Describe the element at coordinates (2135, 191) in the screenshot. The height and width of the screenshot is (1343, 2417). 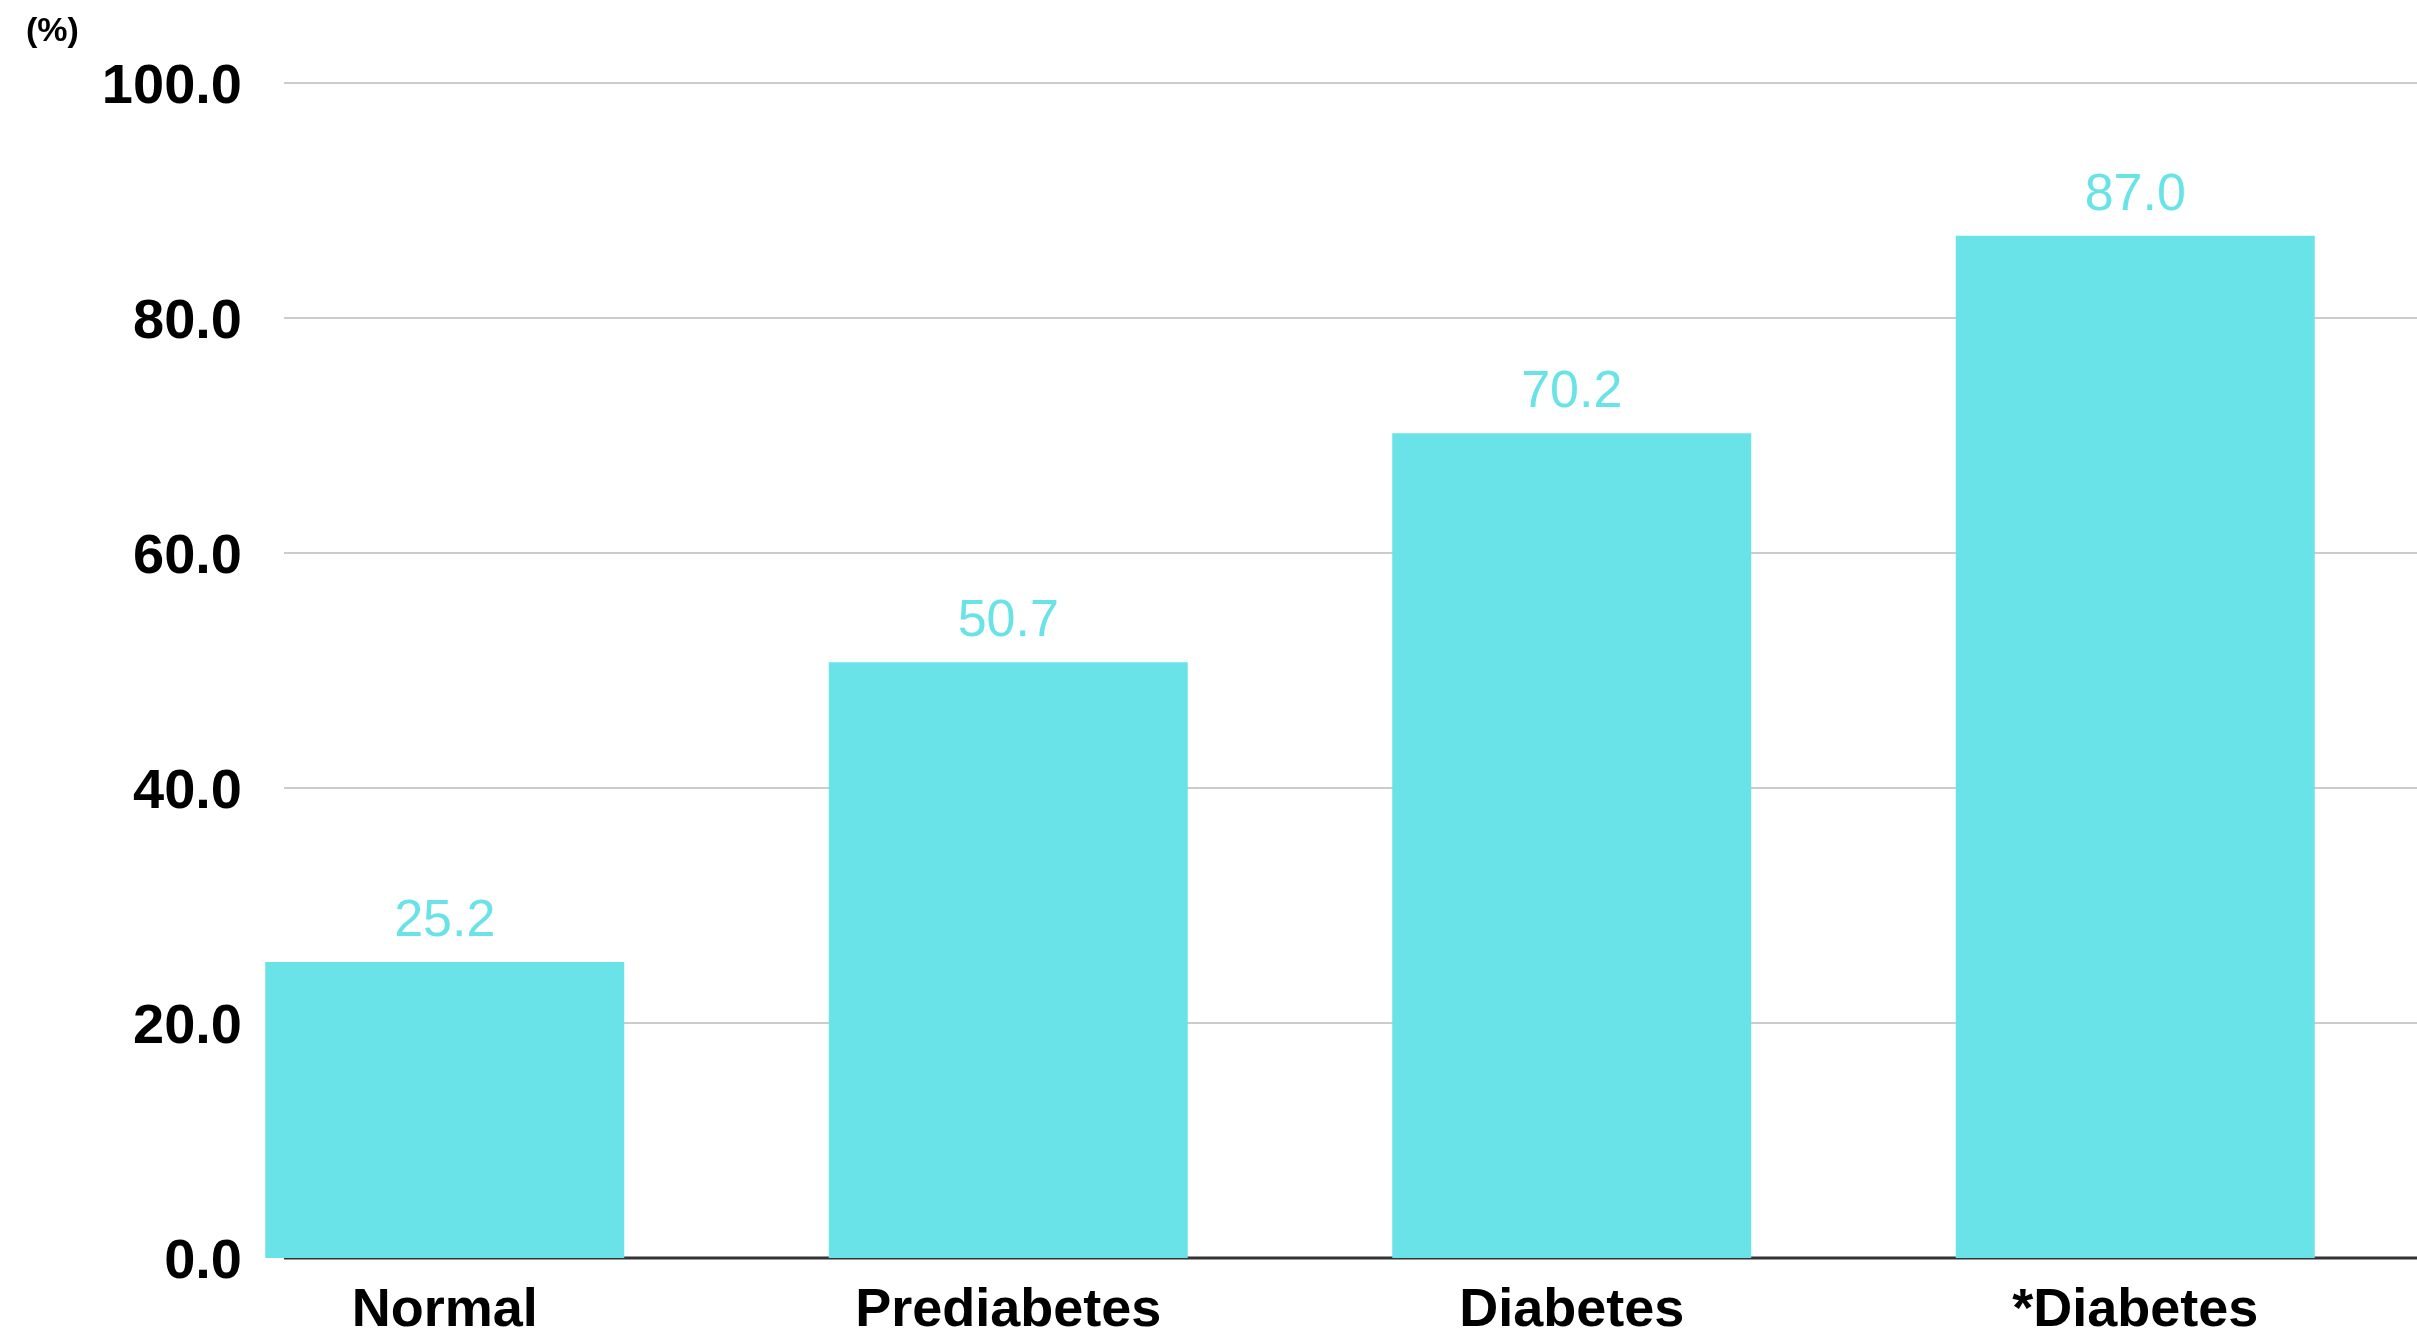
I see `data-label: 87.0` at that location.